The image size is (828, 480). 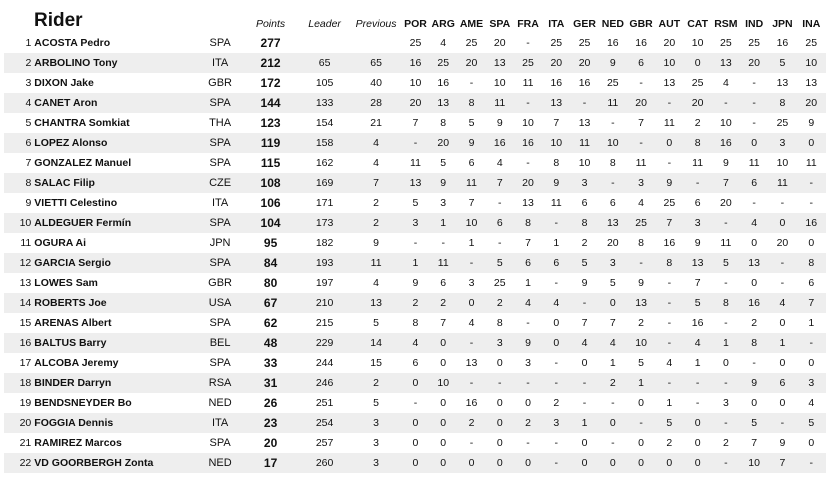 I want to click on rider-gap-previous: 2, so click(x=376, y=383).